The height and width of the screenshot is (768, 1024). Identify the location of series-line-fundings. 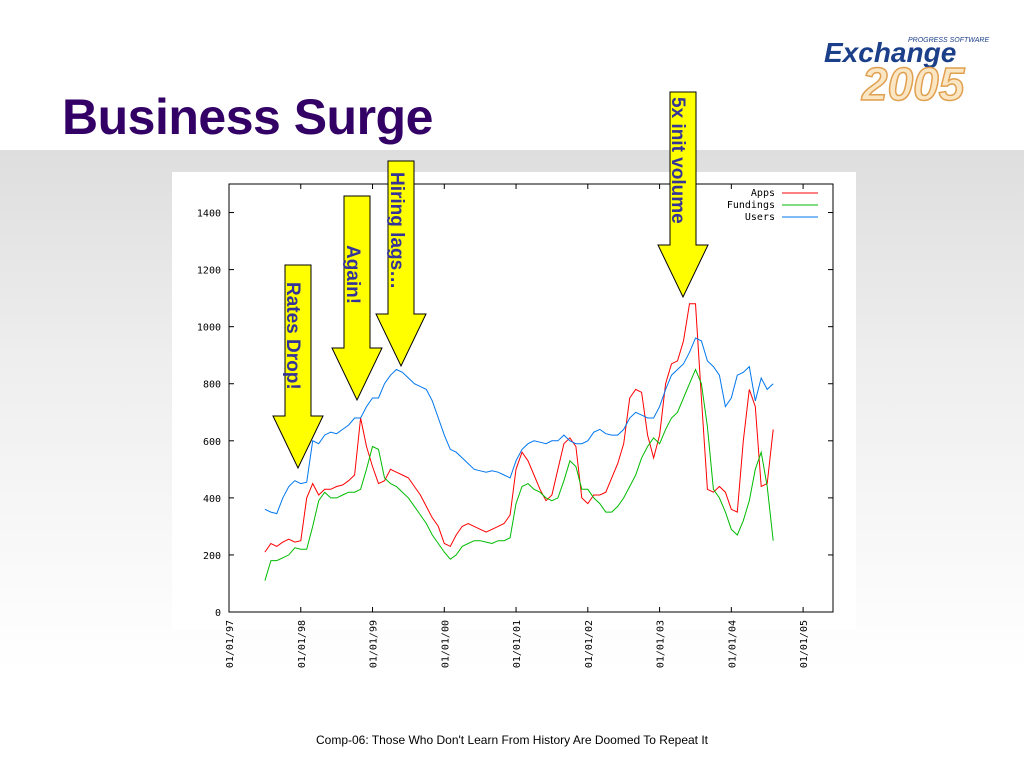
(519, 474).